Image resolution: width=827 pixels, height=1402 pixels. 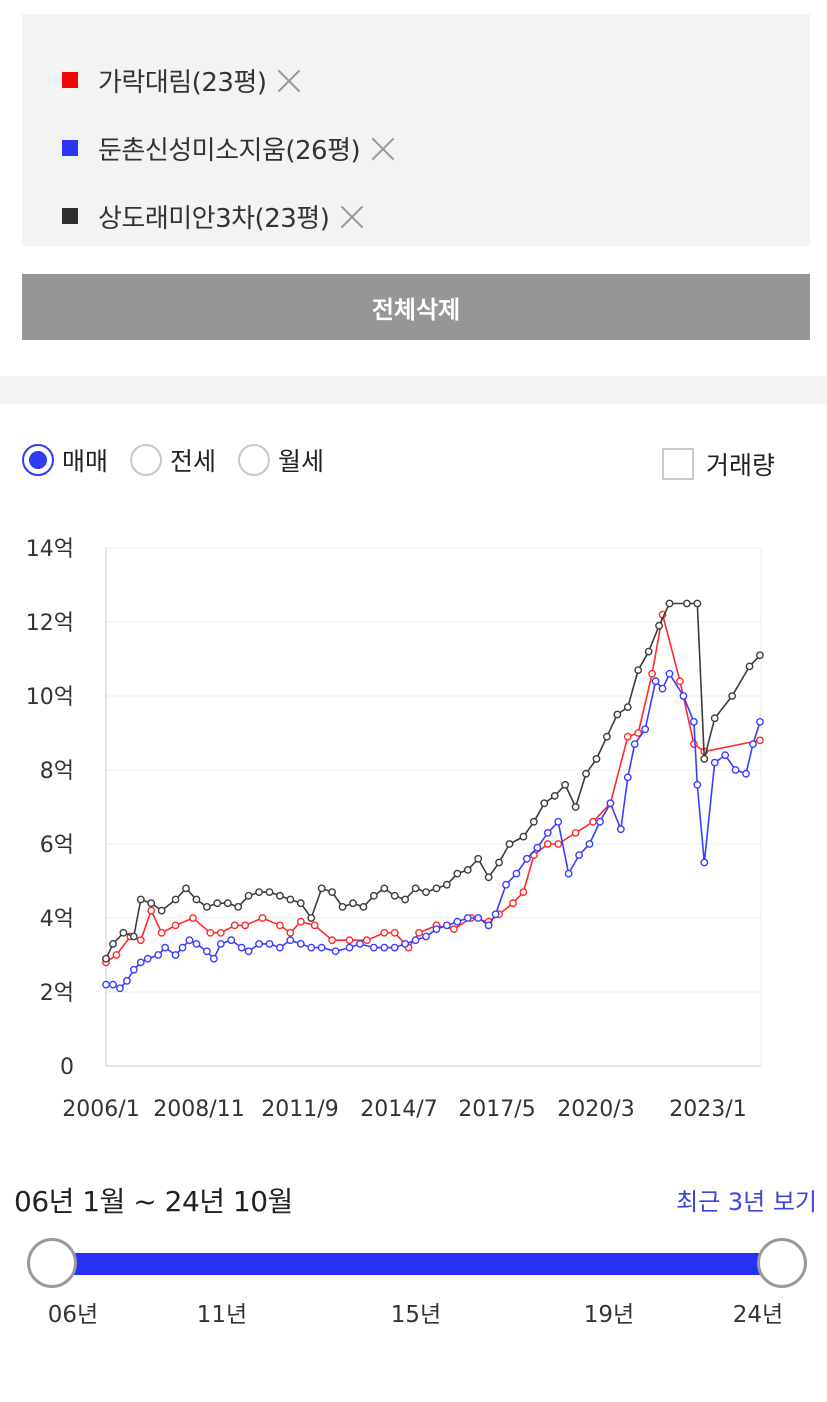 I want to click on radio-monthly-rent: 월세, so click(x=281, y=460).